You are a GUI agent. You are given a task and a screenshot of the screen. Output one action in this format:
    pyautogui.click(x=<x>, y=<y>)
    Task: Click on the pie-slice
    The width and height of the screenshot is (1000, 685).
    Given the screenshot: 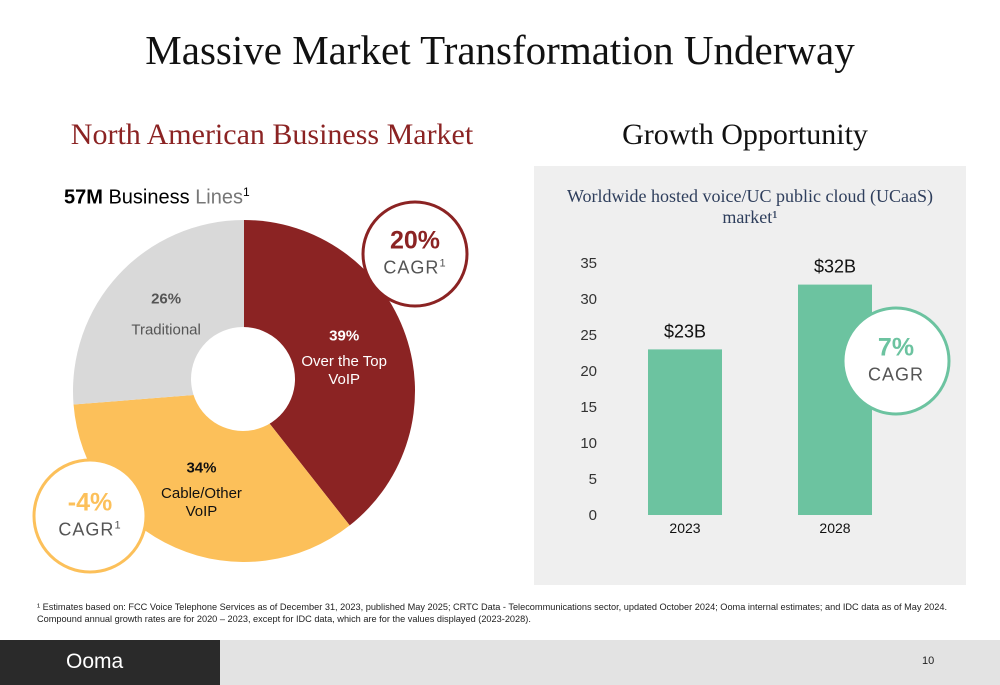 What is the action you would take?
    pyautogui.click(x=330, y=373)
    